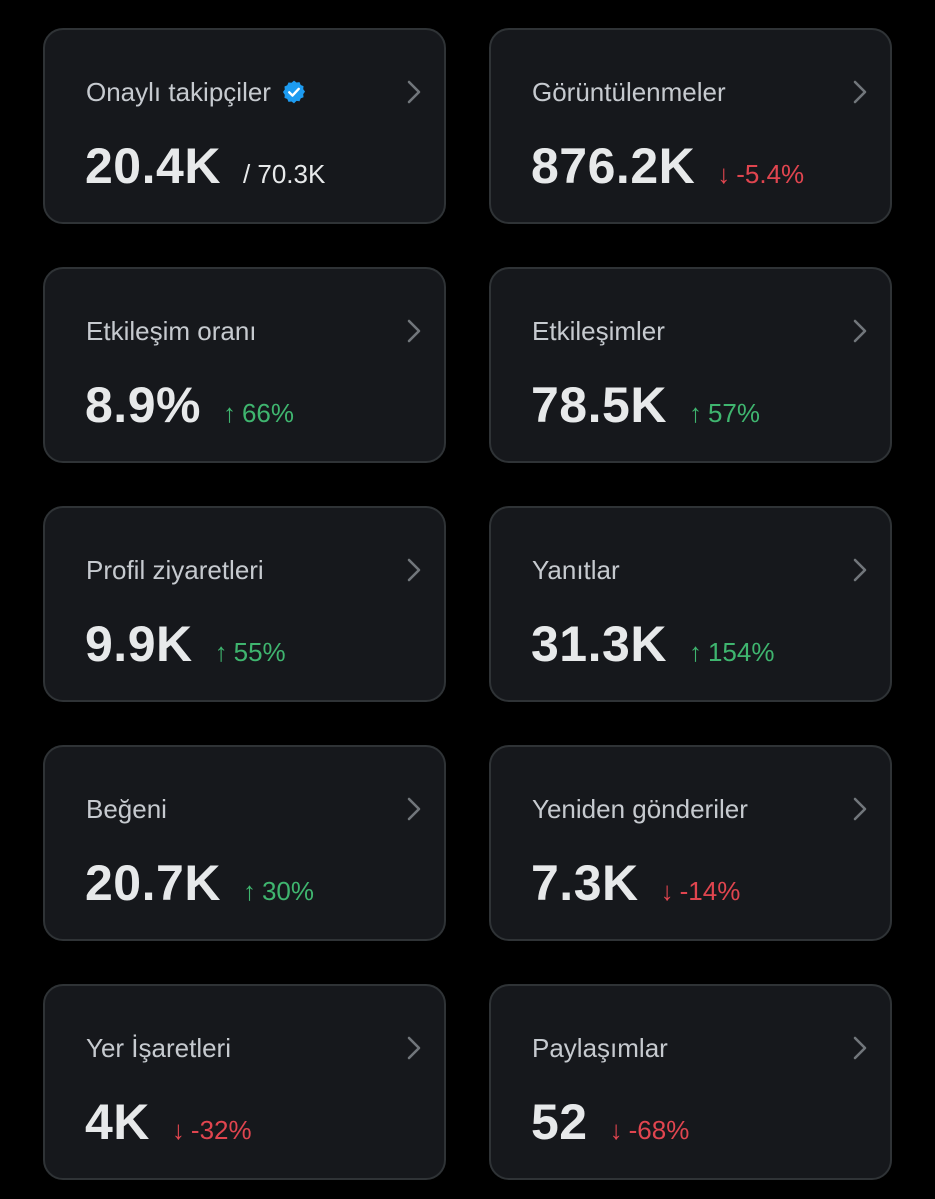 The width and height of the screenshot is (935, 1199). What do you see at coordinates (690, 365) in the screenshot?
I see `metric-card-engagements: Etkileşimler 78.5K ↑ 57%` at bounding box center [690, 365].